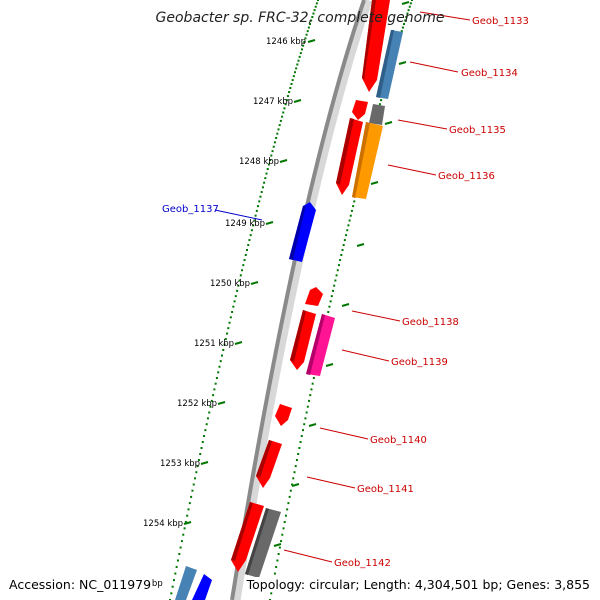  Describe the element at coordinates (230, 284) in the screenshot. I see `kbp-tick-label: 1250 kbp` at that location.